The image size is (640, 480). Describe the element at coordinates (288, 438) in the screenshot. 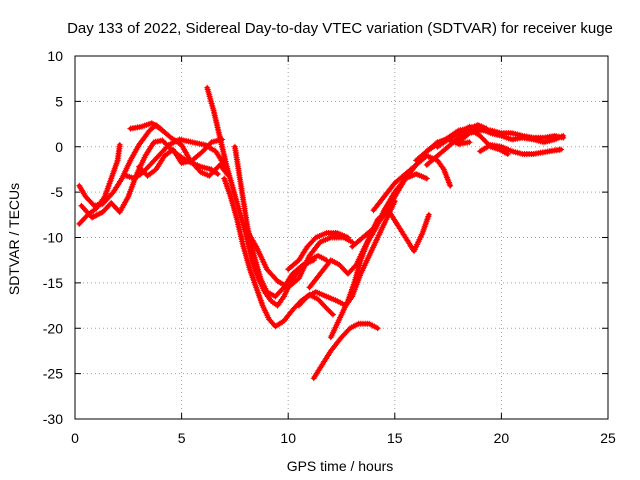

I see `x-tick-label: 10` at that location.